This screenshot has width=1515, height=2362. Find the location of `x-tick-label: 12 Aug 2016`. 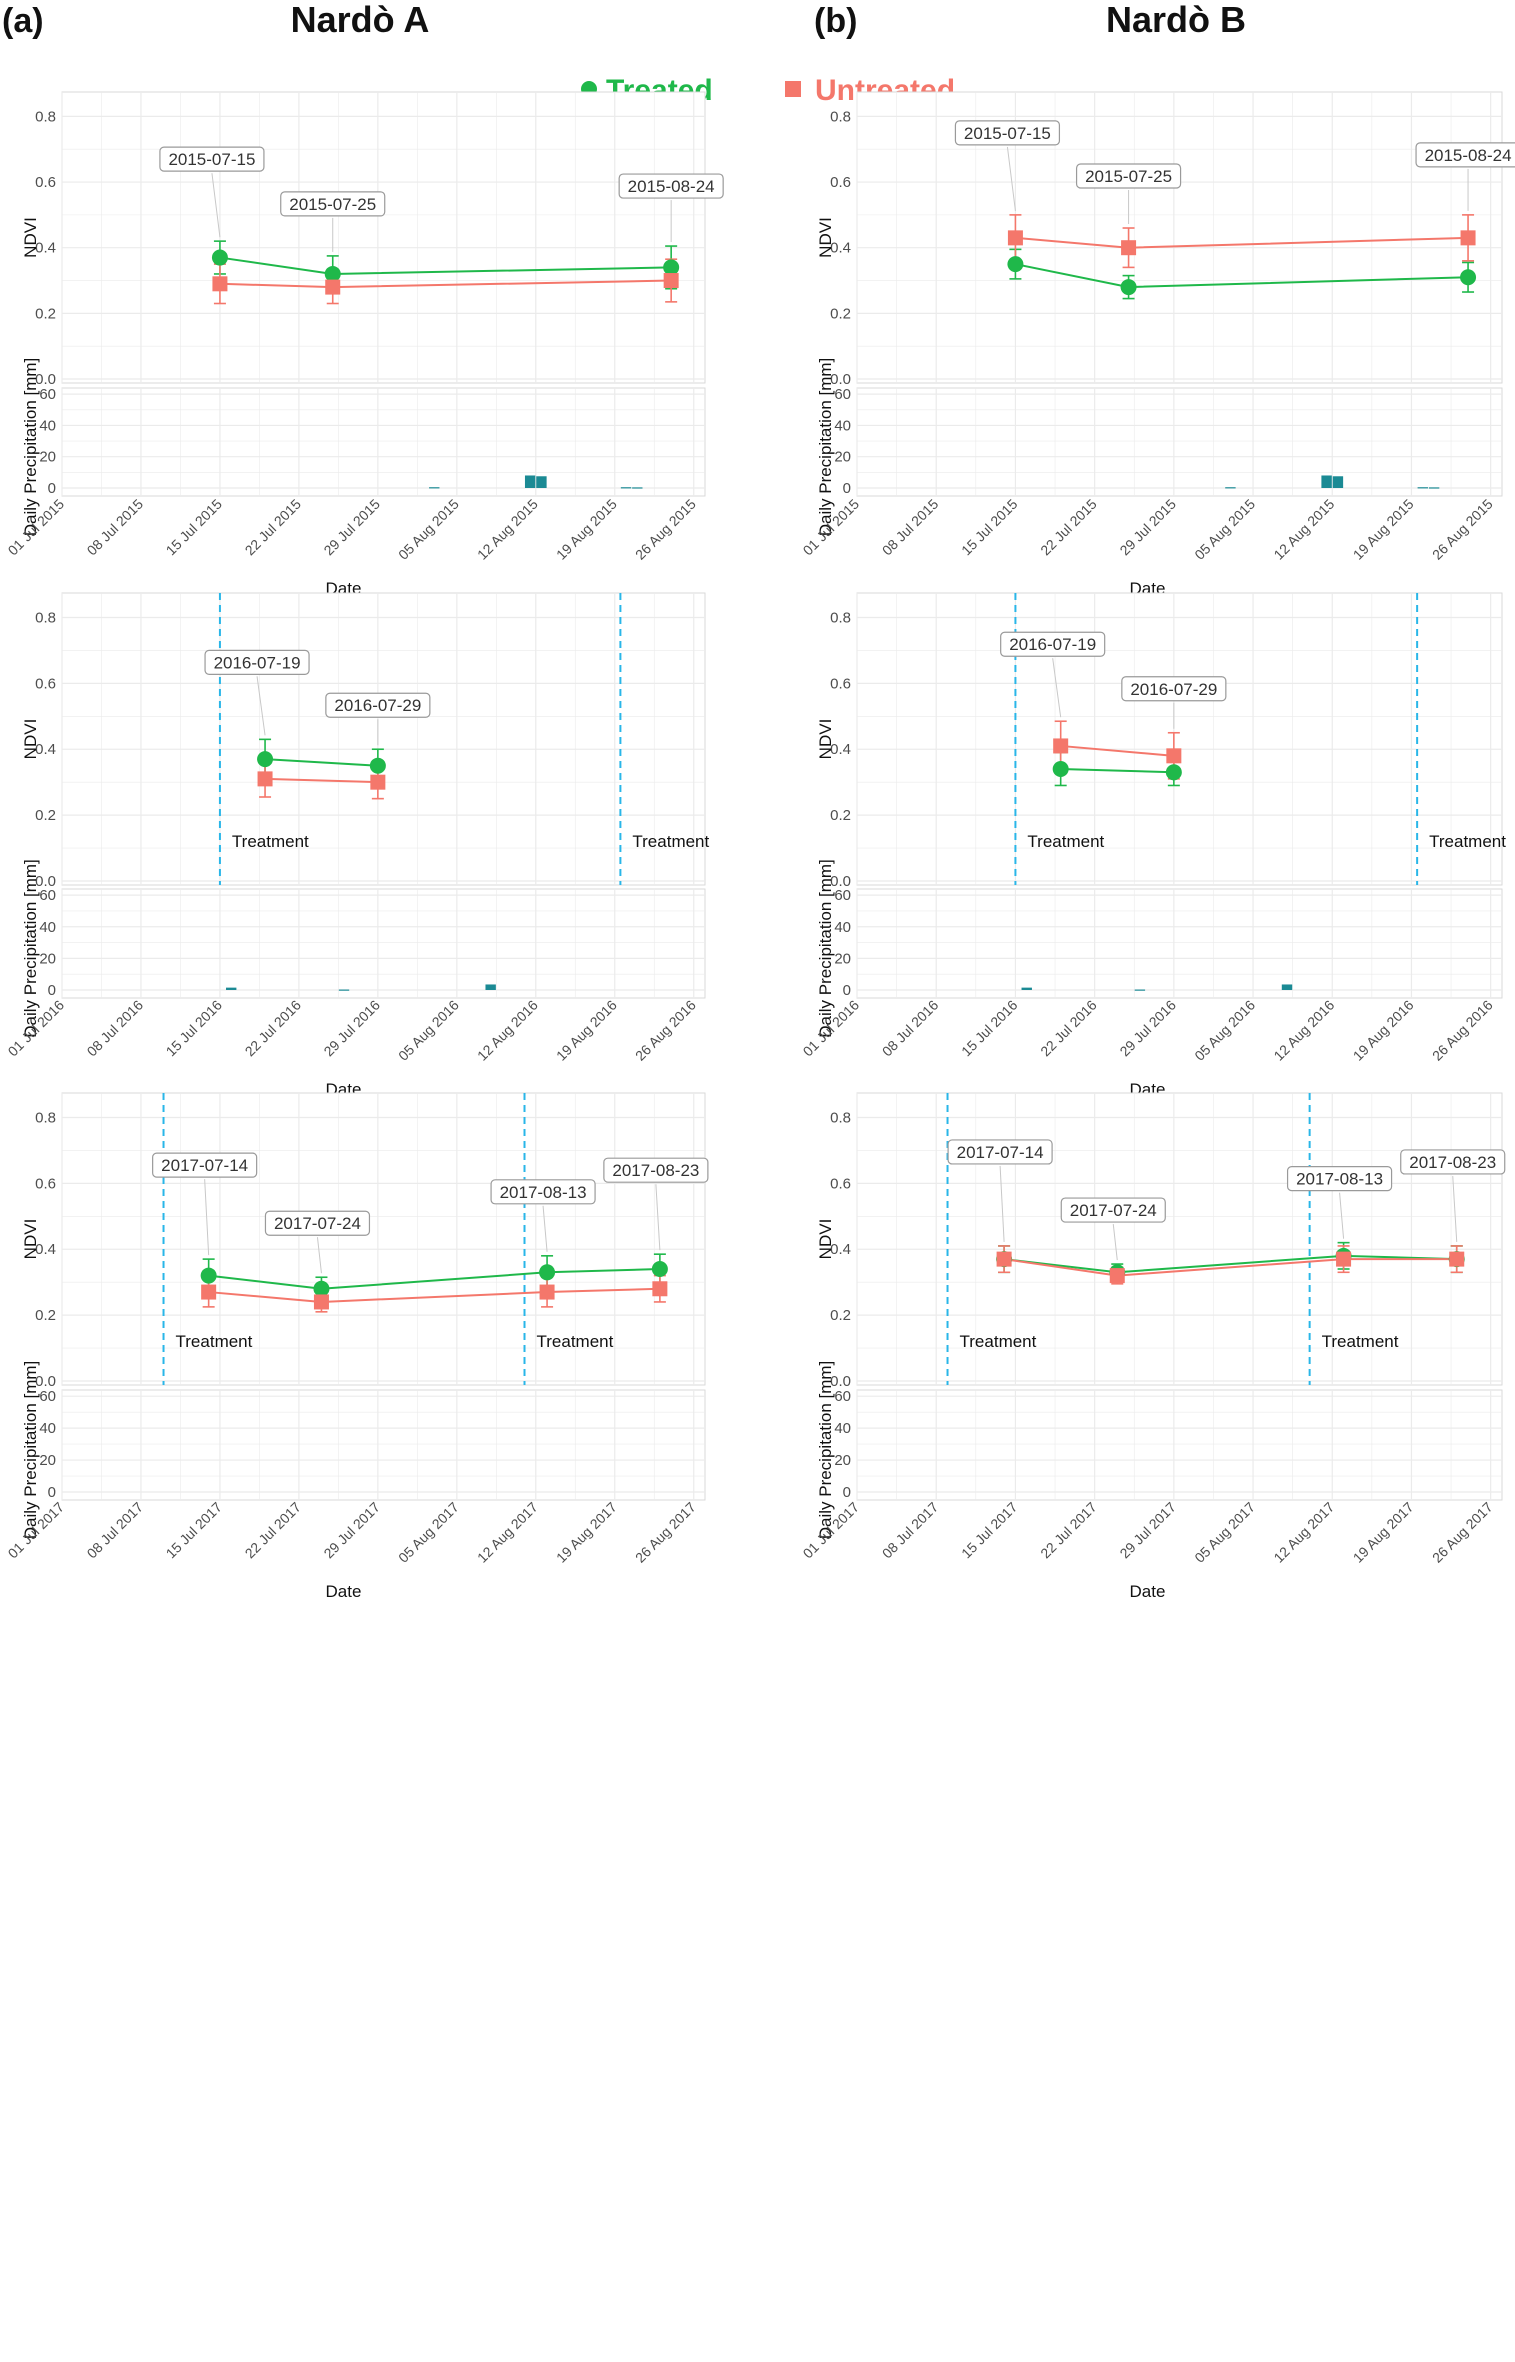

x-tick-label: 12 Aug 2016 is located at coordinates (1303, 1030).